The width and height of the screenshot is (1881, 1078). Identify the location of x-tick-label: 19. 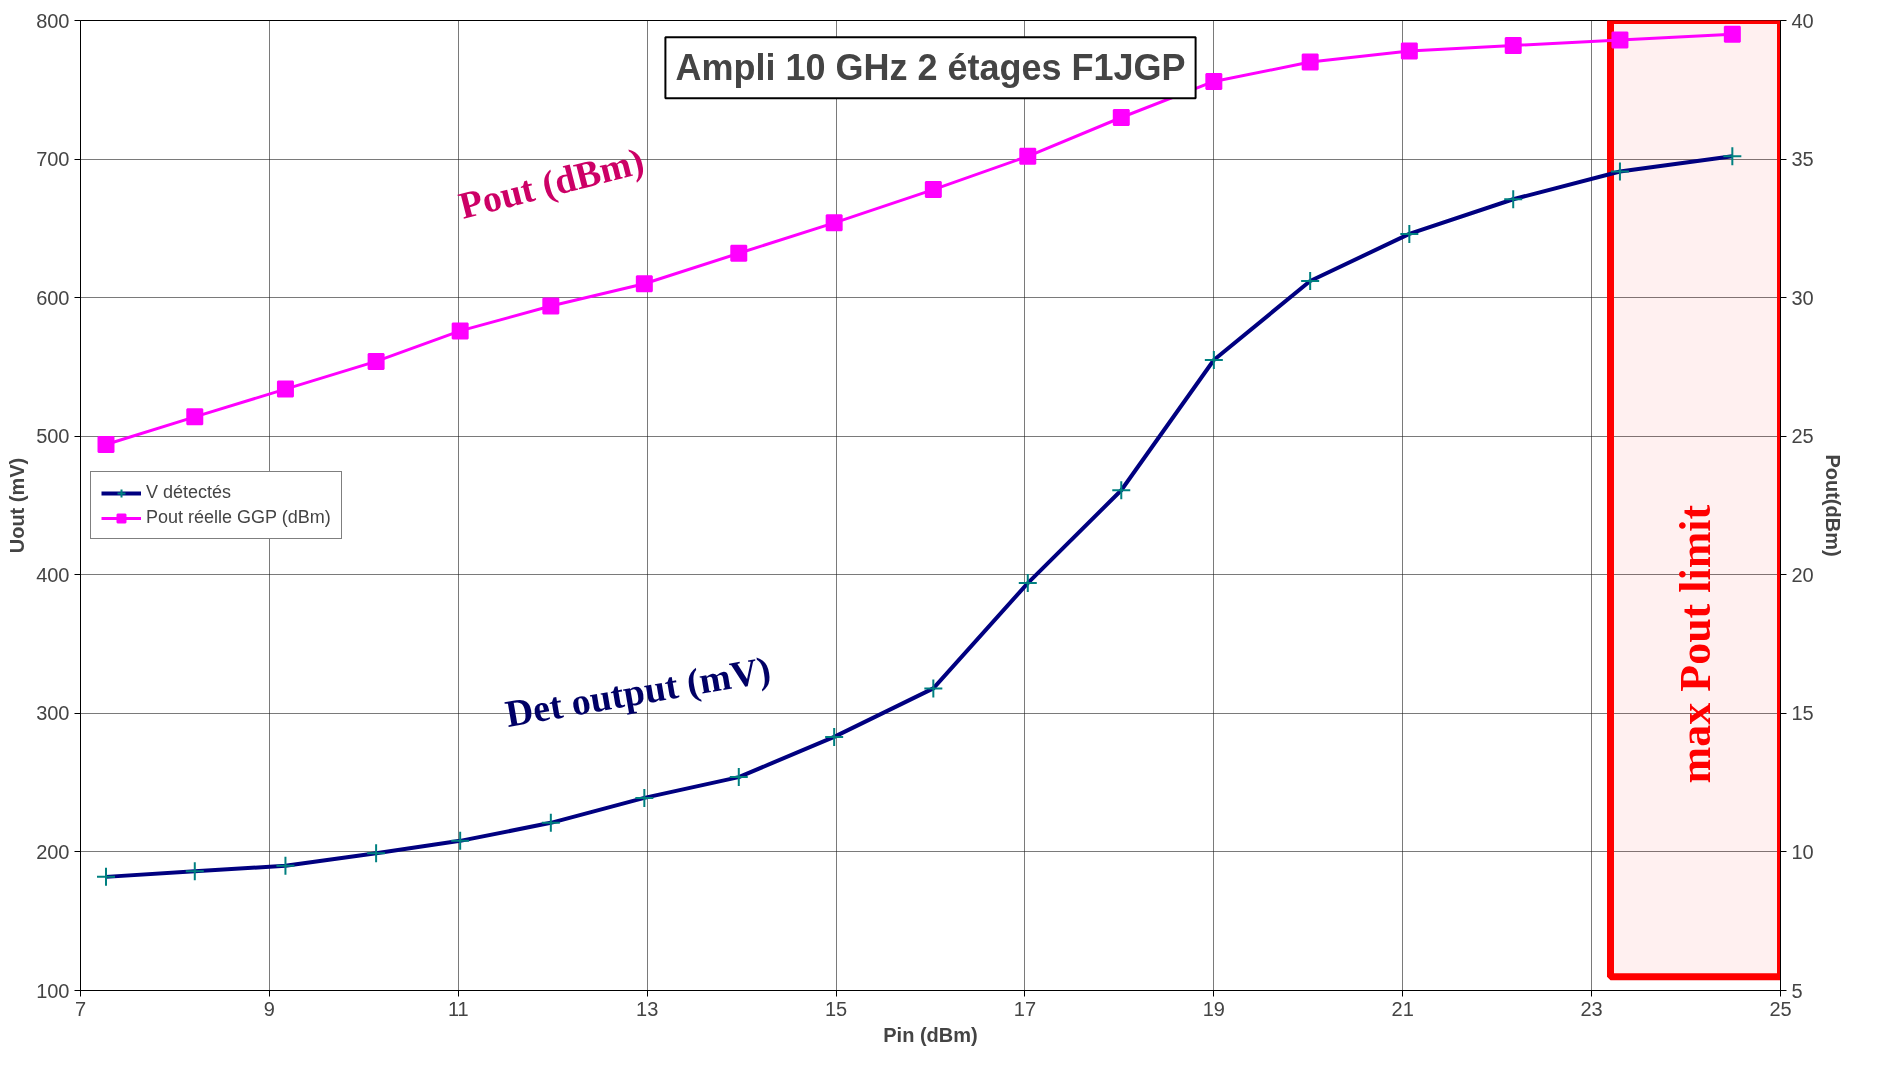
(1213, 1008).